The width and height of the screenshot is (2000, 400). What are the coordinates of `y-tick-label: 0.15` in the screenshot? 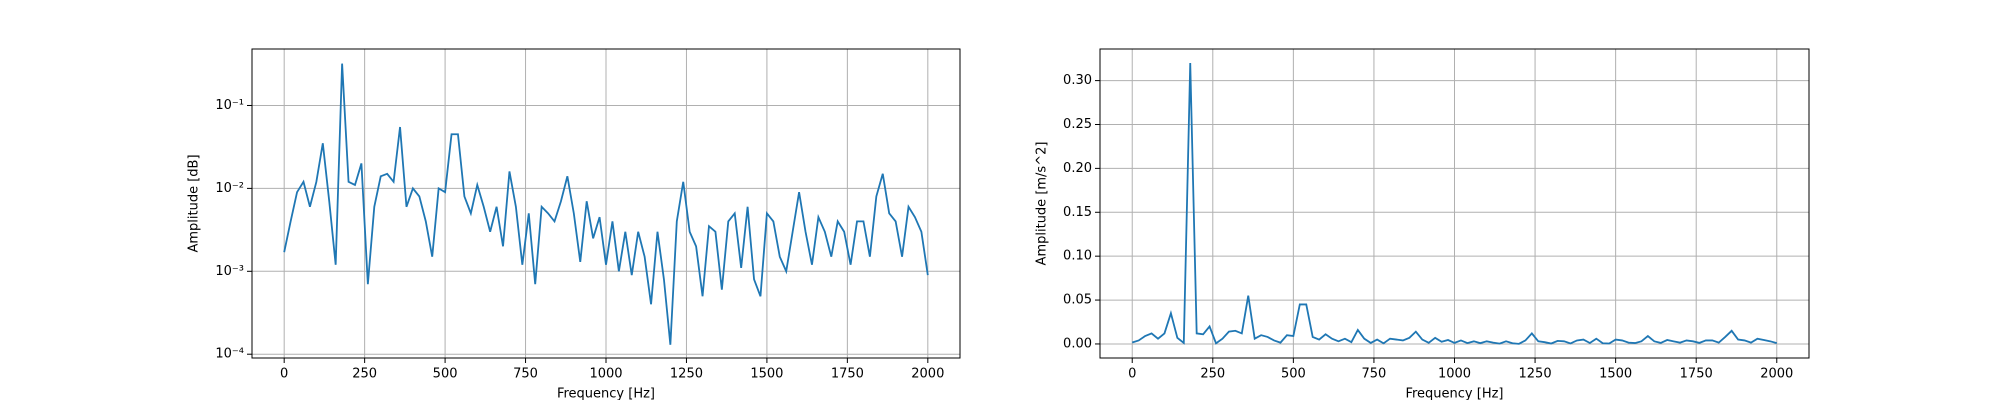 It's located at (1077, 212).